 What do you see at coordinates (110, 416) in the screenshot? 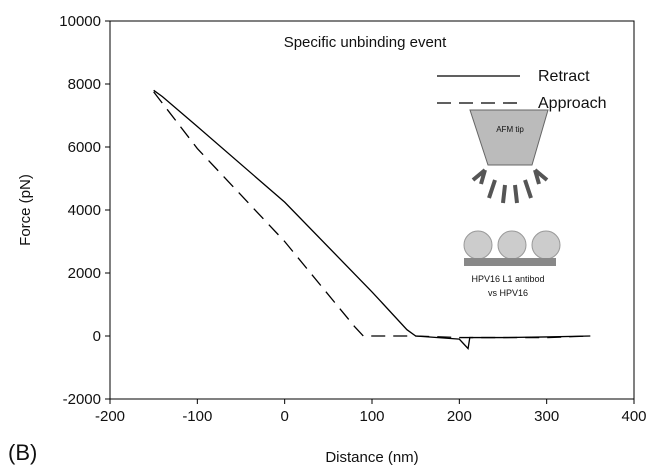
I see `x-tick-label: -200` at bounding box center [110, 416].